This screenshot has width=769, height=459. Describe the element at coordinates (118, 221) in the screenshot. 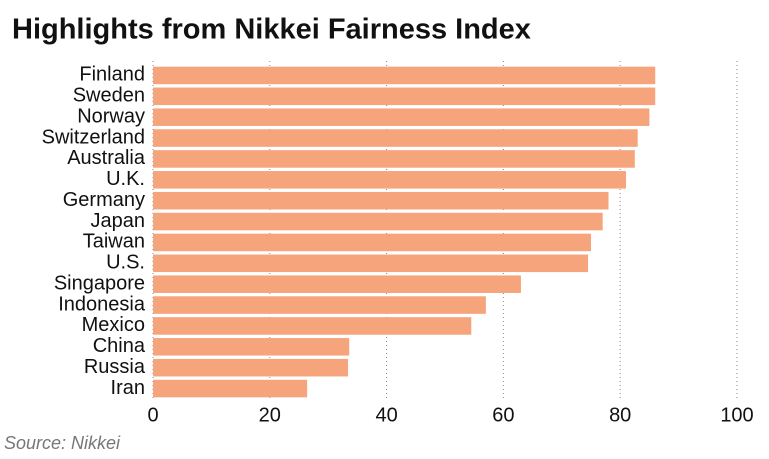

I see `y-tick-label: Japan` at that location.